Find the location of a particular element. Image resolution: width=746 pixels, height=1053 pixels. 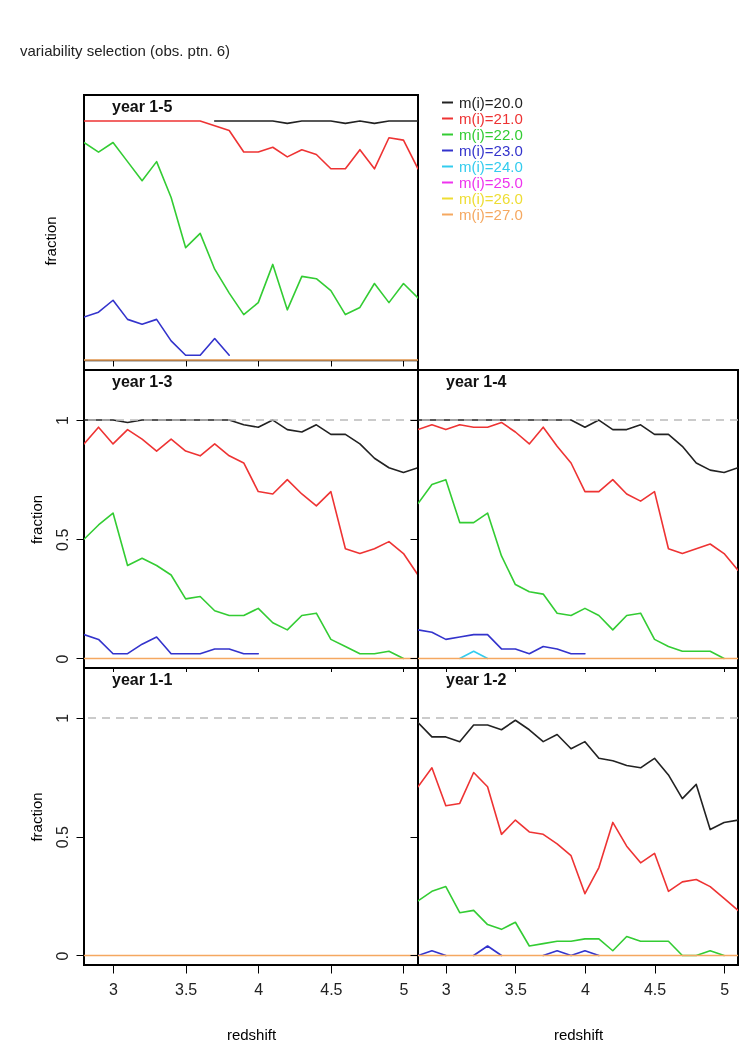

annotation: year 1-4 is located at coordinates (476, 381).